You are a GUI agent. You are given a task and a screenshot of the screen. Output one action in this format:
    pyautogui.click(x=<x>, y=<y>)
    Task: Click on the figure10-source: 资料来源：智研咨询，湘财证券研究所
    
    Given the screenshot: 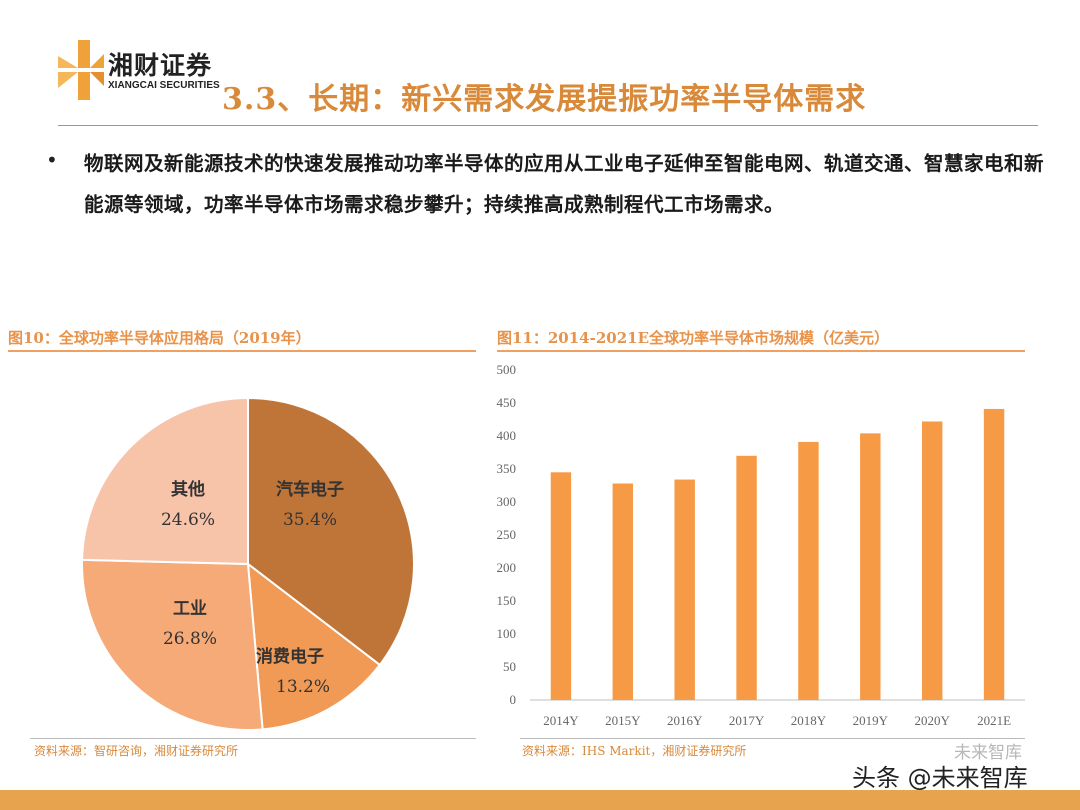 What is the action you would take?
    pyautogui.click(x=136, y=751)
    